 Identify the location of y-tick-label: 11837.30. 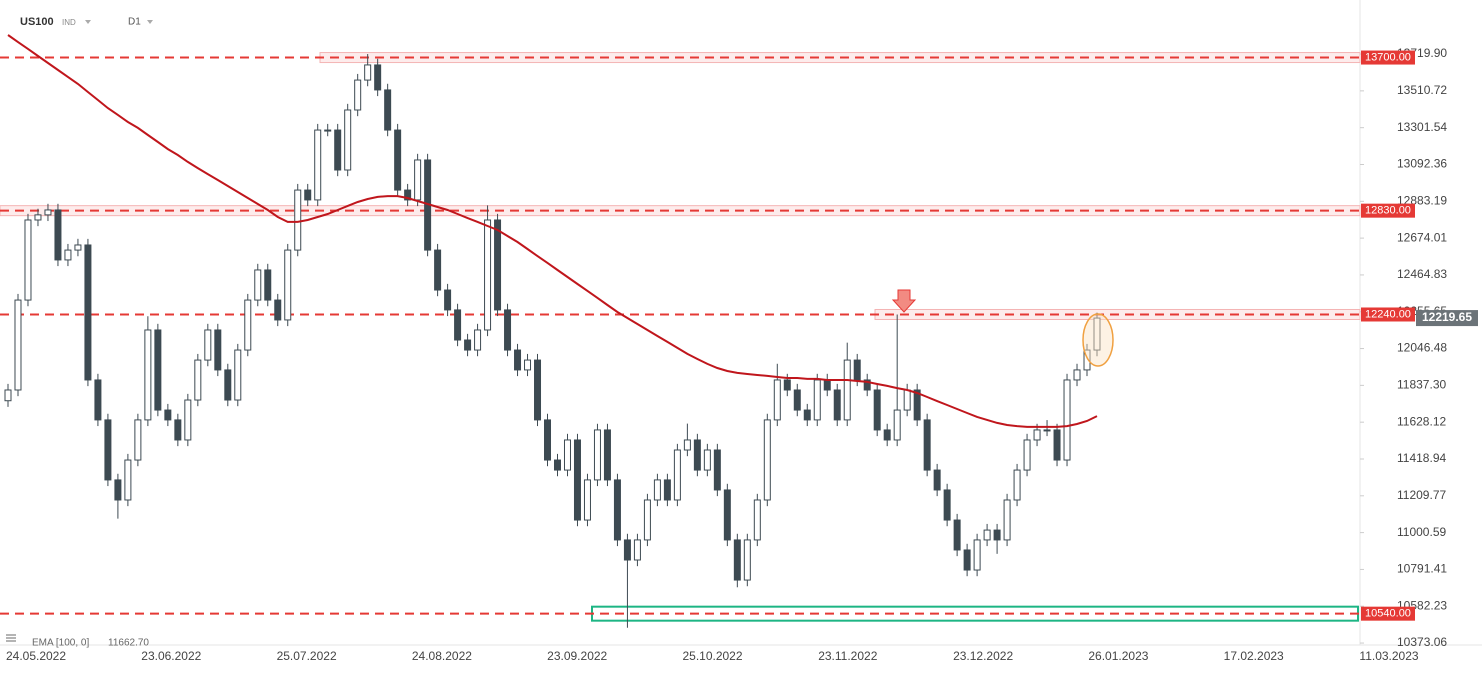
(1421, 385).